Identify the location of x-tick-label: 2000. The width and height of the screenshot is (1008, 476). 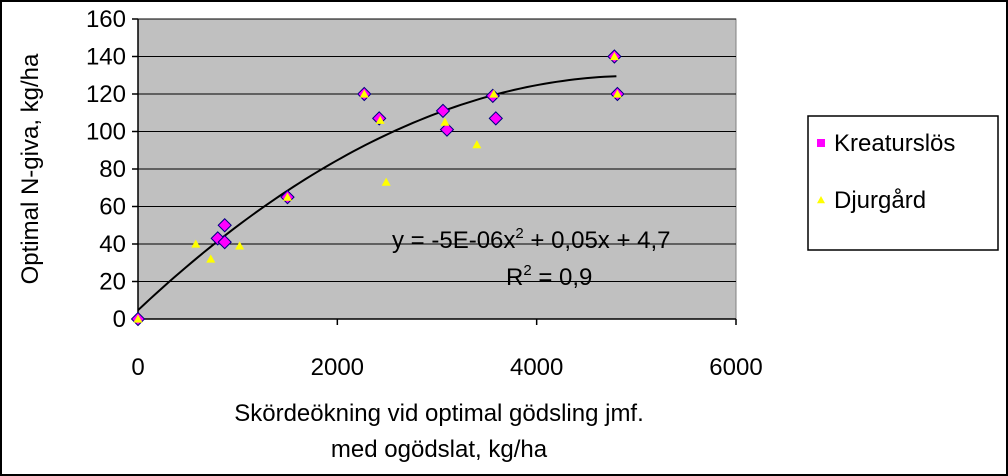
(337, 367).